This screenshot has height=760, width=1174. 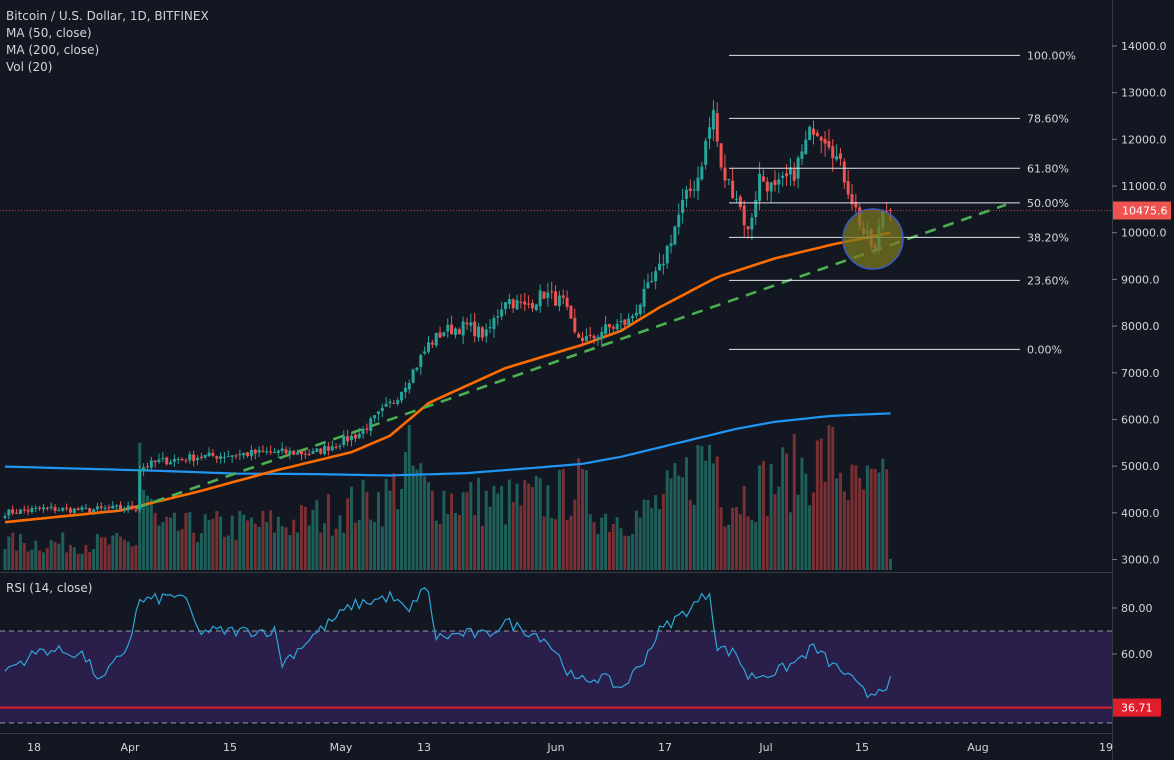 What do you see at coordinates (1106, 747) in the screenshot?
I see `time-tick-label: 19` at bounding box center [1106, 747].